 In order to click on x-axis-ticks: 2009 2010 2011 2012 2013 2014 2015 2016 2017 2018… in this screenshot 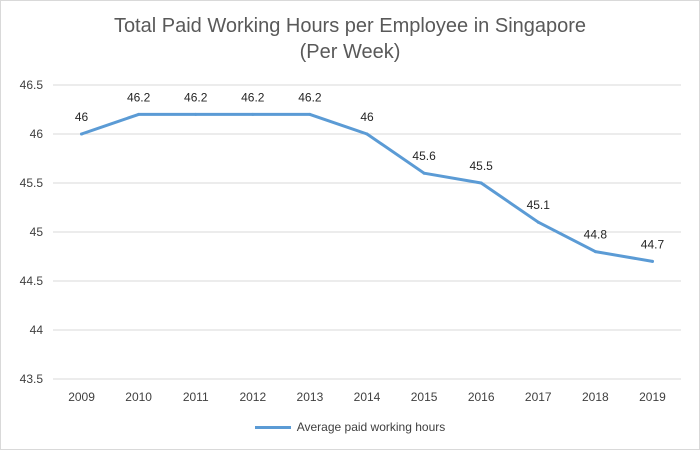, I will do `click(367, 397)`.